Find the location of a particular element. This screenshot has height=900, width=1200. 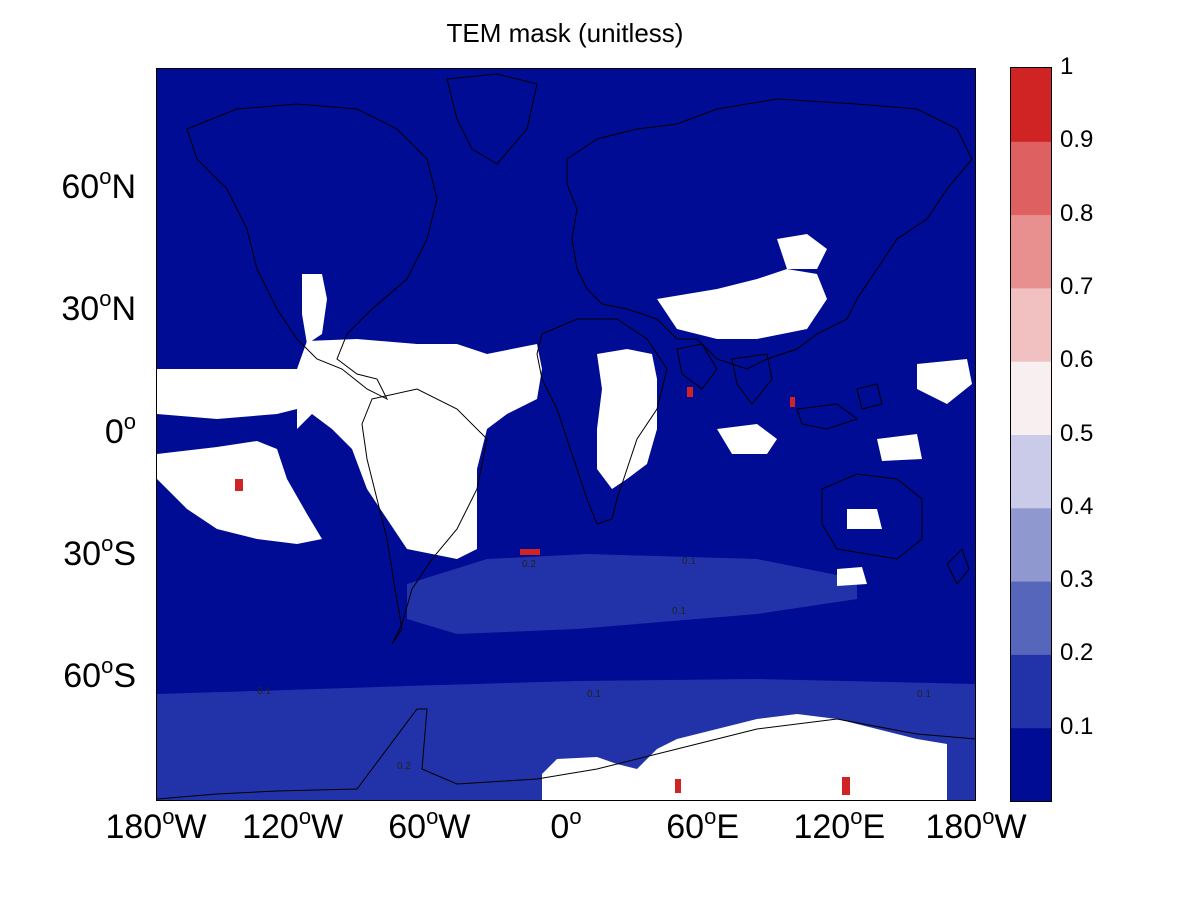

chart-title: TEM mask (unitless) is located at coordinates (565, 33).